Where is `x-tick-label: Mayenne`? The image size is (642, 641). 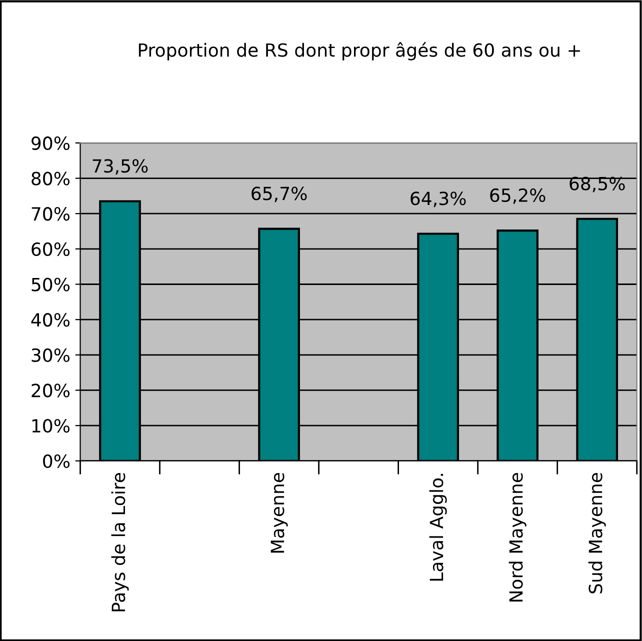 x-tick-label: Mayenne is located at coordinates (279, 512).